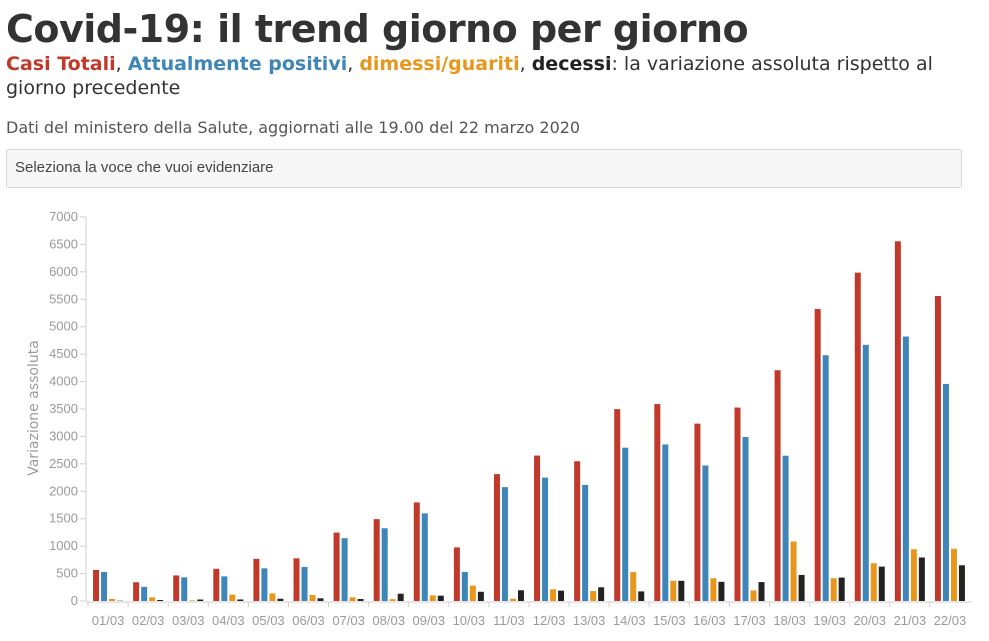 This screenshot has height=641, width=989. Describe the element at coordinates (496, 537) in the screenshot. I see `bar-casi-totali-11-03: Casi Totali 11/03: 2313` at that location.